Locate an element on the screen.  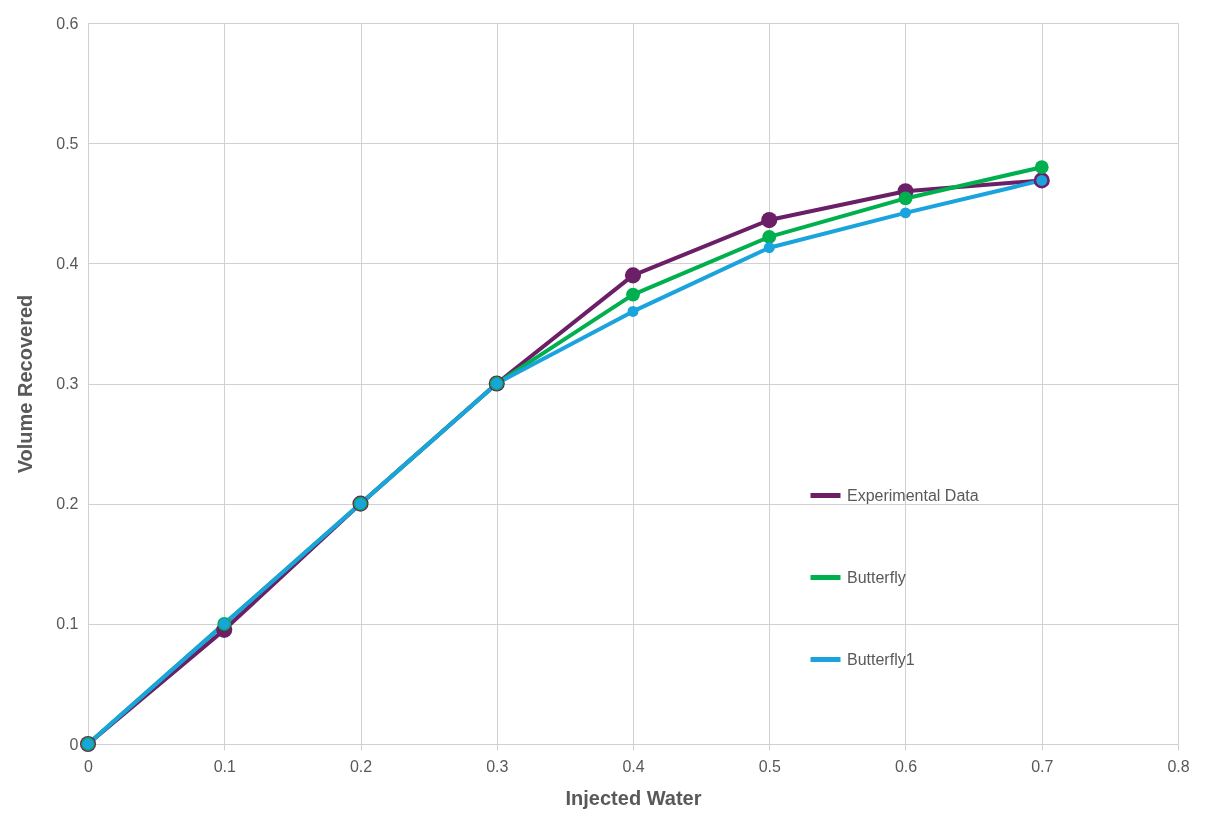
y-tick-label: 0.5 is located at coordinates (67, 143).